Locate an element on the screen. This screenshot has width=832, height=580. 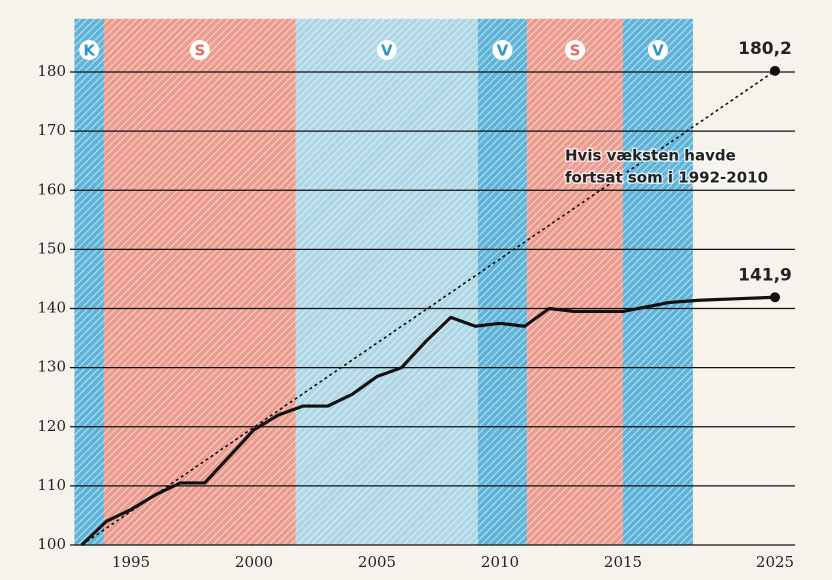
annotation: fortsat som i 1992-2010 is located at coordinates (666, 178).